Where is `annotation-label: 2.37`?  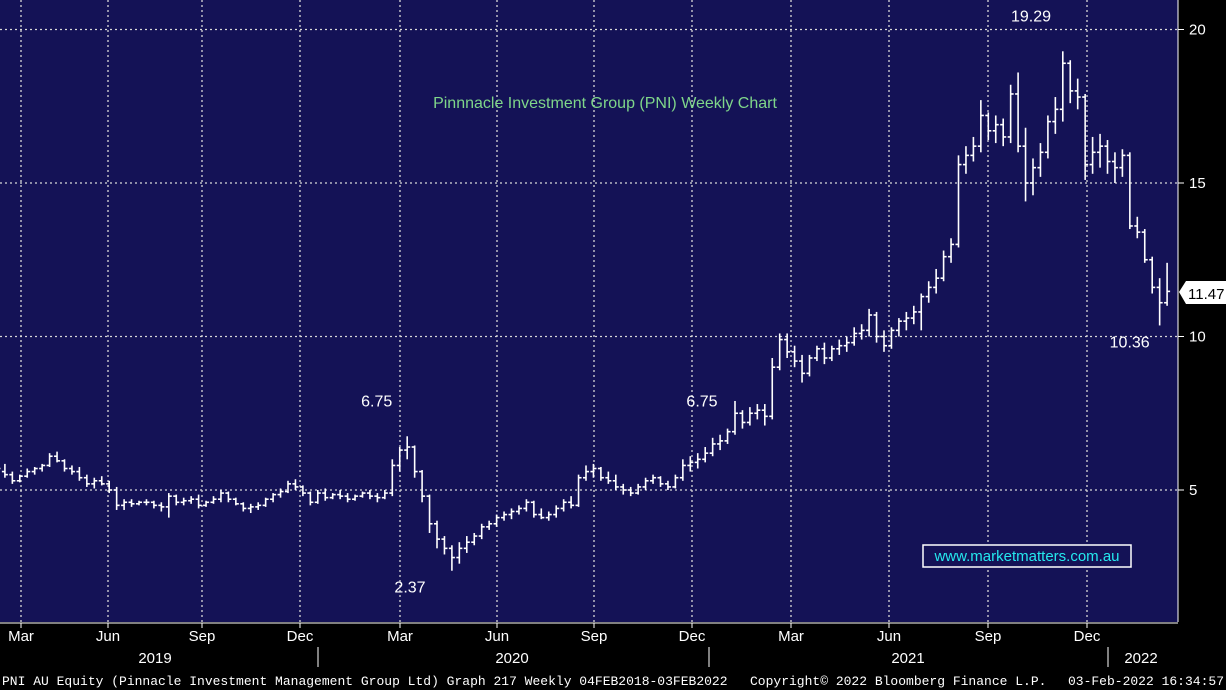 annotation-label: 2.37 is located at coordinates (409, 588).